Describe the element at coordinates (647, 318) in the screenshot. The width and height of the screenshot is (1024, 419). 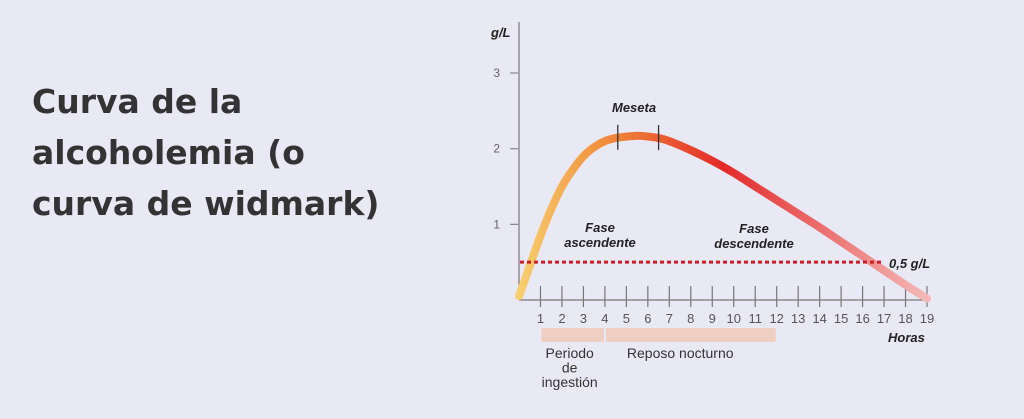
I see `x-tick-label: 6` at that location.